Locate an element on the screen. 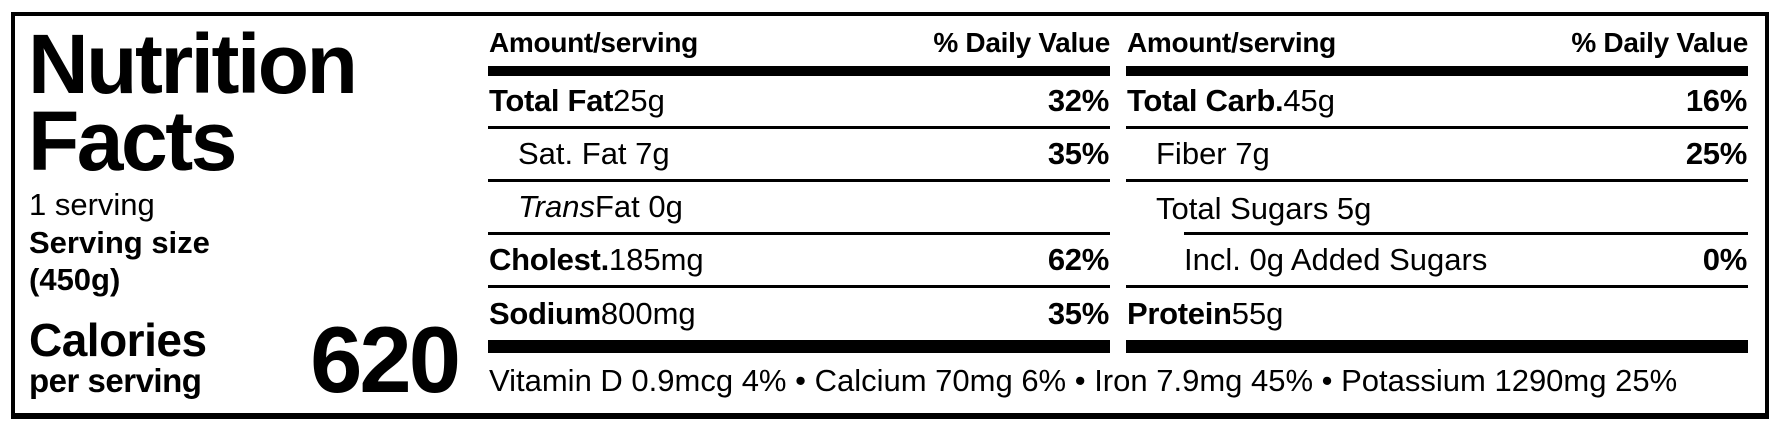  nutrient-amount: 800mg is located at coordinates (648, 313).